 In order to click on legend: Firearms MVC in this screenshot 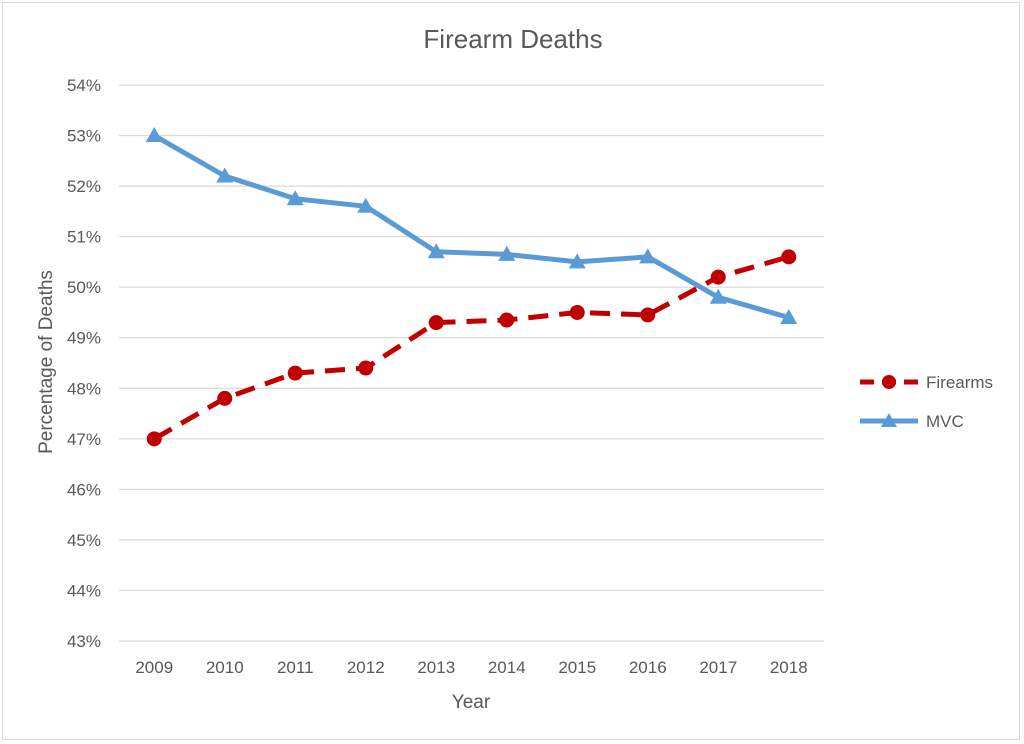, I will do `click(926, 402)`.